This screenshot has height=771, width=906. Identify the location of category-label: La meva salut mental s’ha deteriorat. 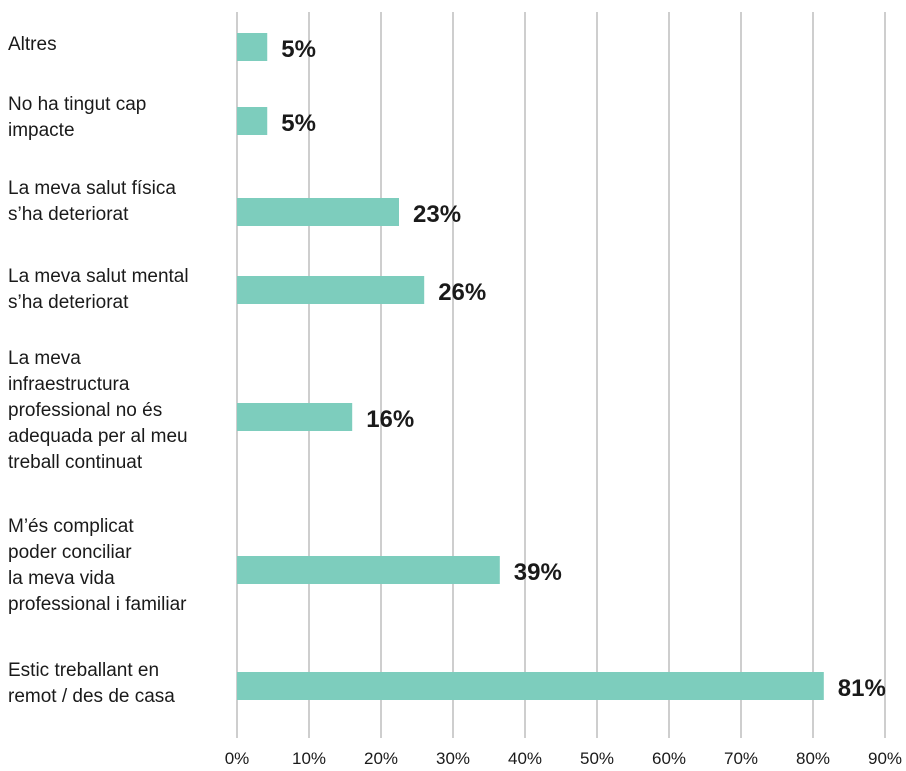
(98, 289).